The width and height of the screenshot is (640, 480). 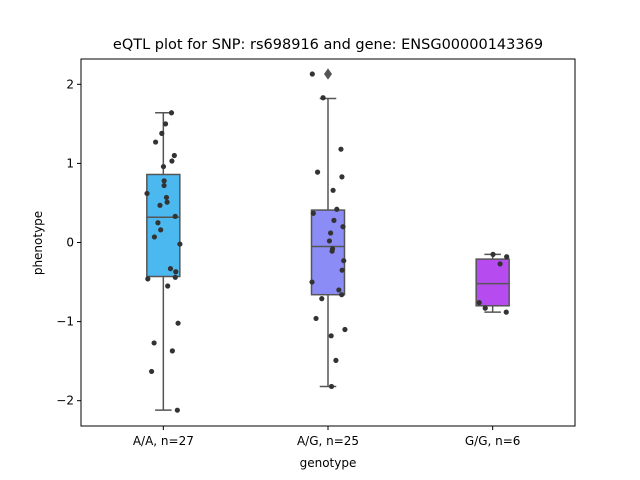 I want to click on x-axis-label: genotype, so click(x=328, y=463).